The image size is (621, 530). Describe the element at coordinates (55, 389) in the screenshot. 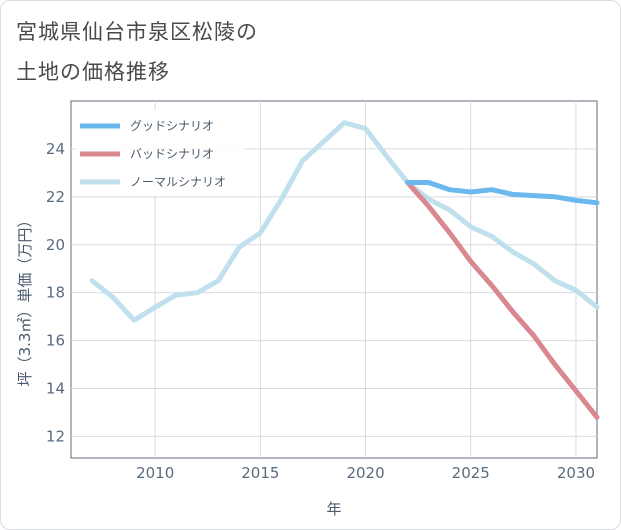

I see `y-tick-label: 14` at that location.